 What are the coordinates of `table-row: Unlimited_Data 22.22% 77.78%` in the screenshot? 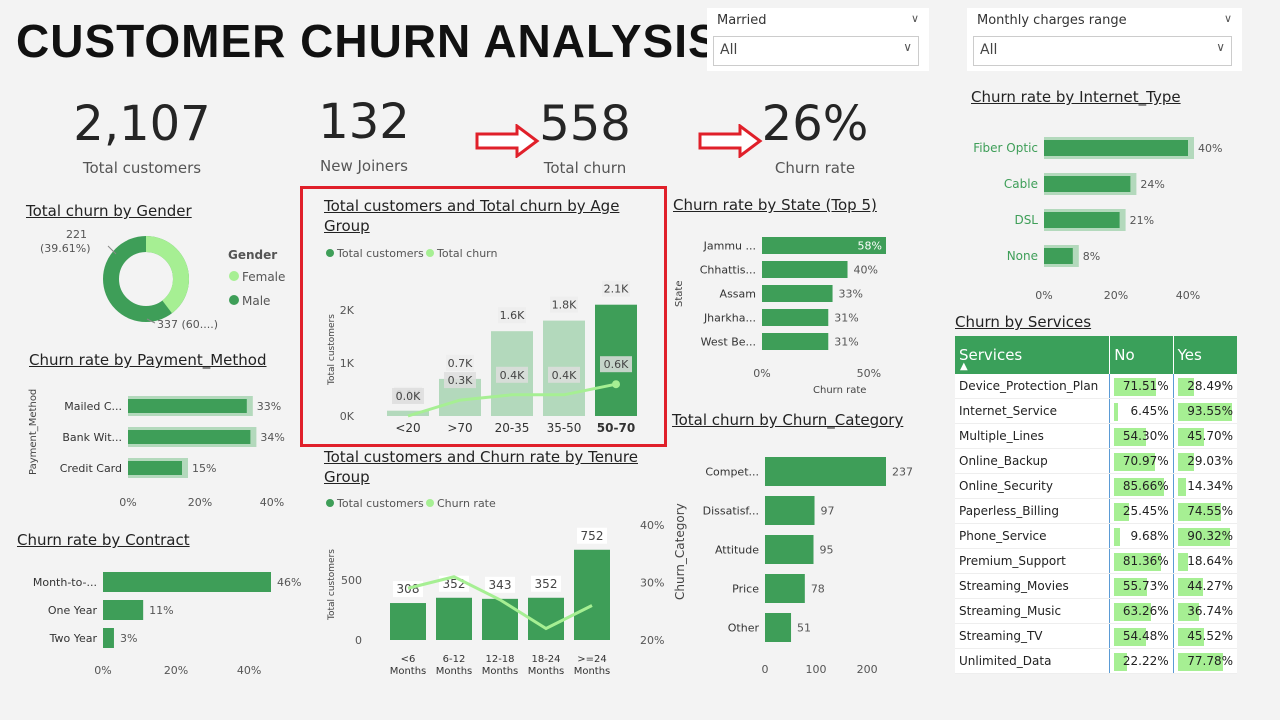 It's located at (1096, 661).